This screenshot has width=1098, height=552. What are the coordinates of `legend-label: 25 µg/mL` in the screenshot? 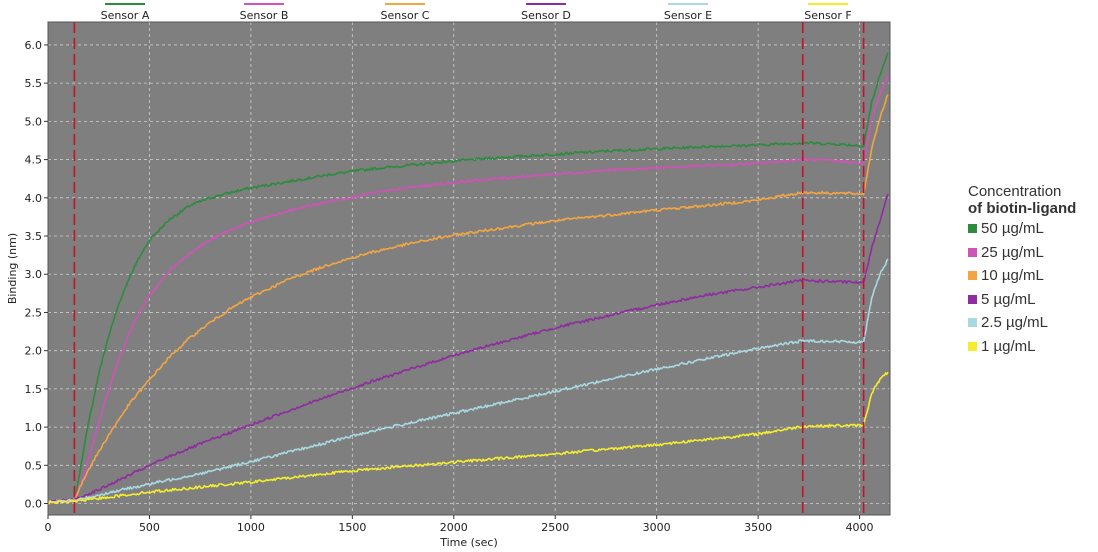 It's located at (1012, 252).